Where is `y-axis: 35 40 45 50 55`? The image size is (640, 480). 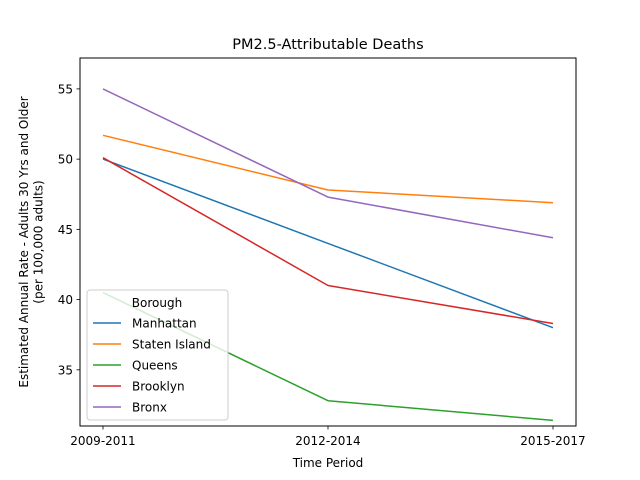 y-axis: 35 40 45 50 55 is located at coordinates (69, 229).